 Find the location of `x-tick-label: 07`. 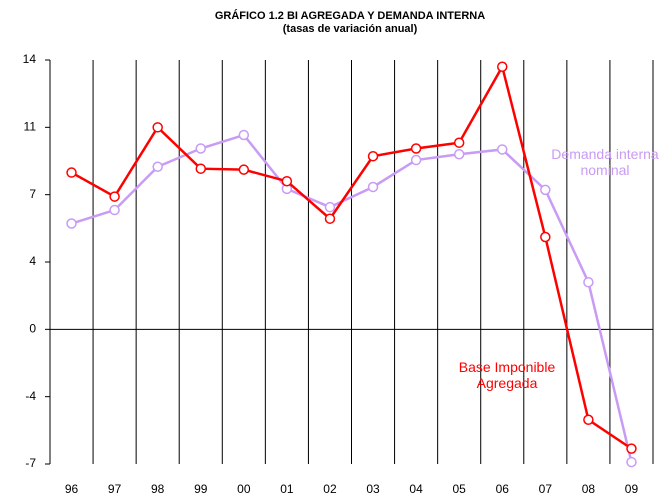

x-tick-label: 07 is located at coordinates (546, 489).